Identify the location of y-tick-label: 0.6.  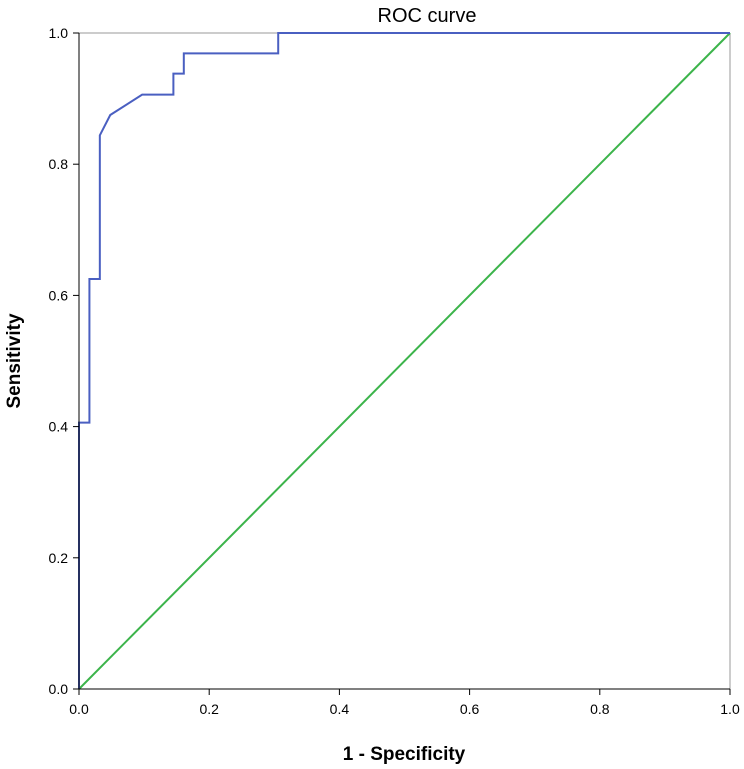
(59, 295).